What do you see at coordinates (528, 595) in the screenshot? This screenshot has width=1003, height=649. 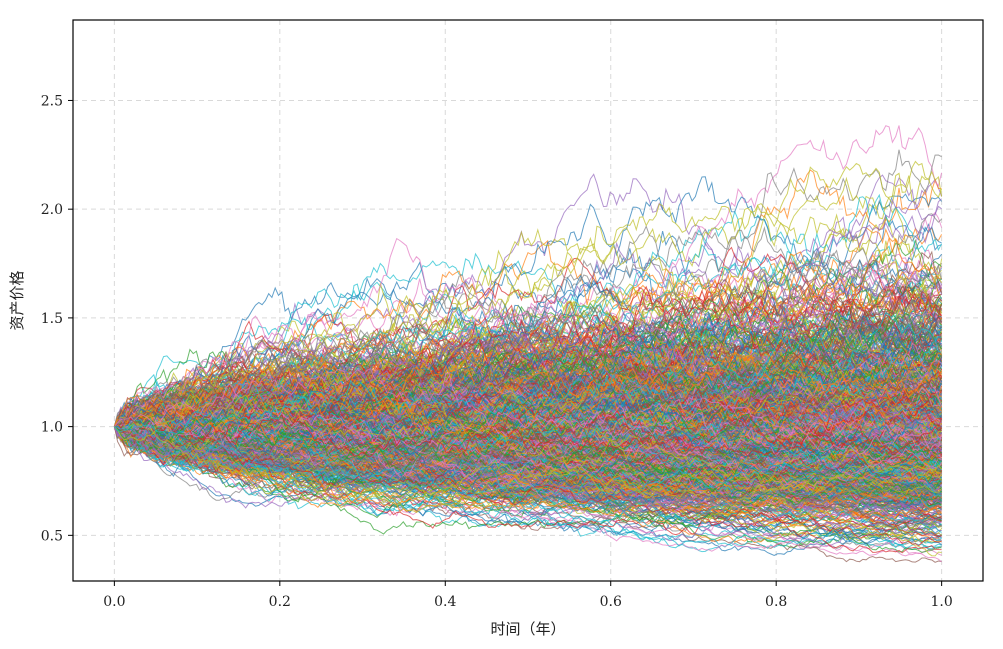 I see `x-axis-ticks: 0.0 0.2 0.4 0.6 0.8 1.0` at bounding box center [528, 595].